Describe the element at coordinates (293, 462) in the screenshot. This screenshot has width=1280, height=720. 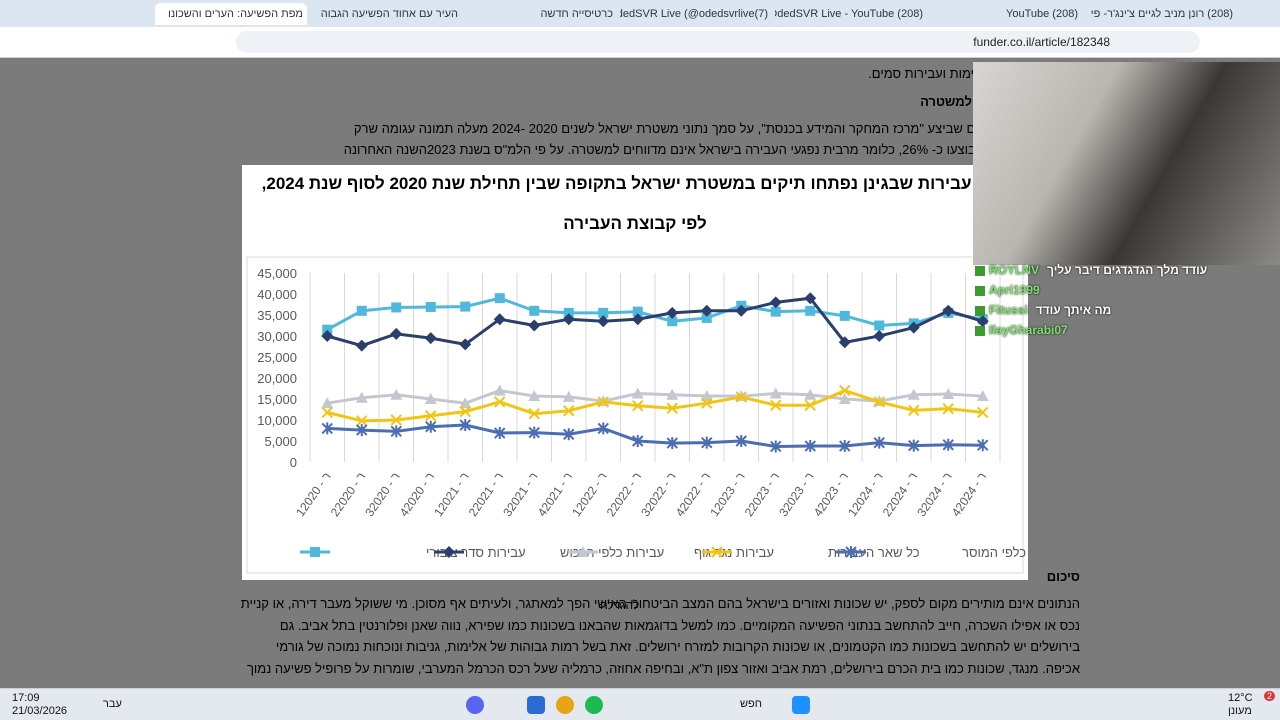
I see `y-tick-label: 0` at that location.